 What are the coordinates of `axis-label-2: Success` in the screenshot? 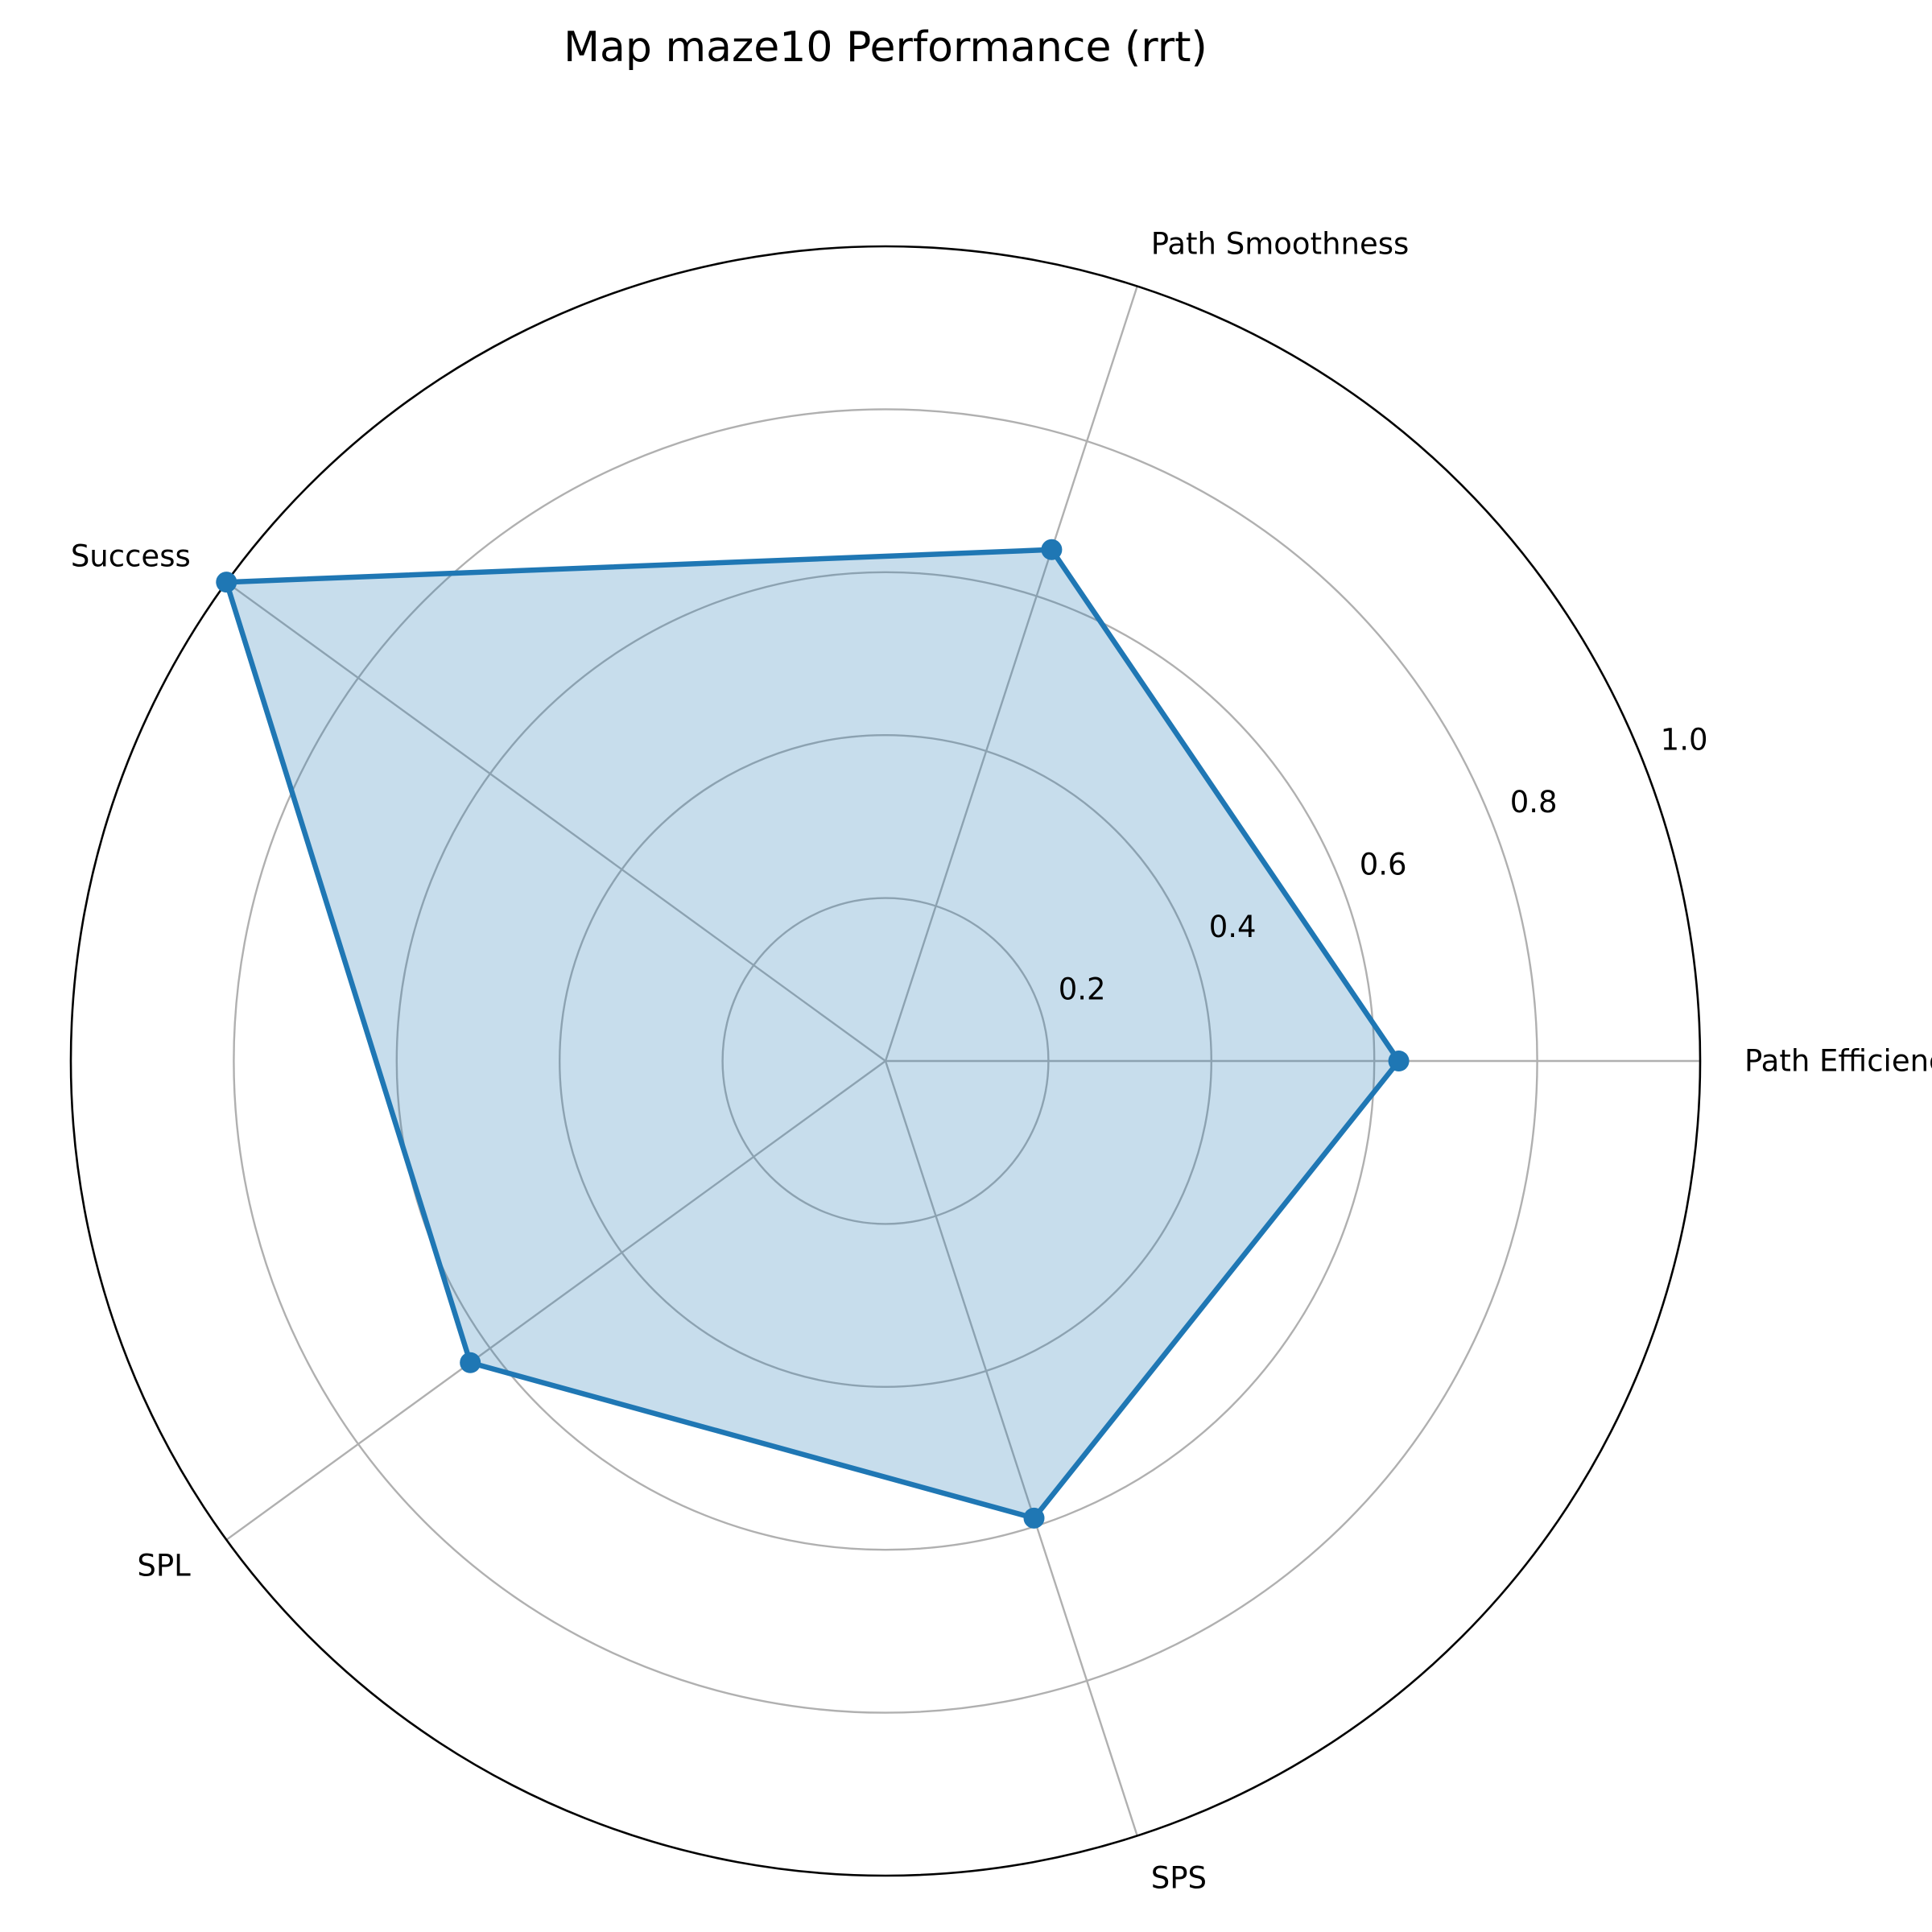 It's located at (131, 556).